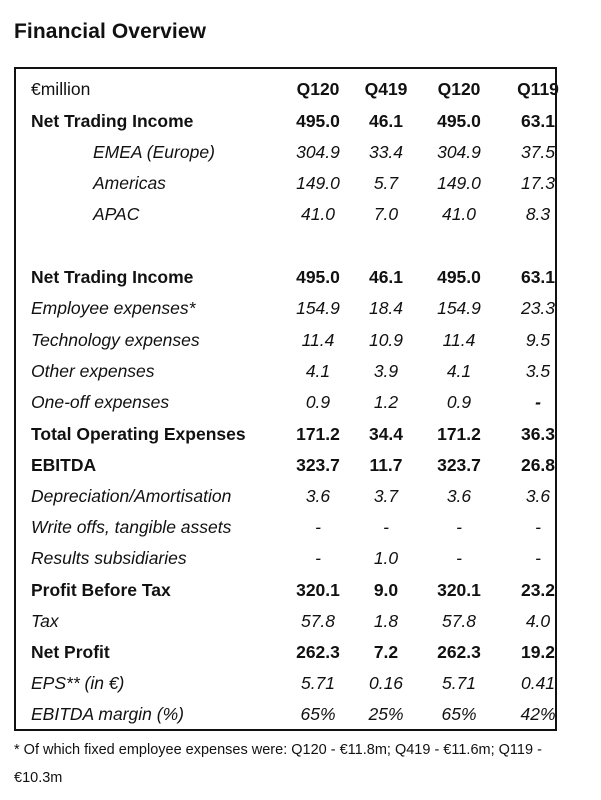  Describe the element at coordinates (386, 434) in the screenshot. I see `table-cell: 34.4` at that location.